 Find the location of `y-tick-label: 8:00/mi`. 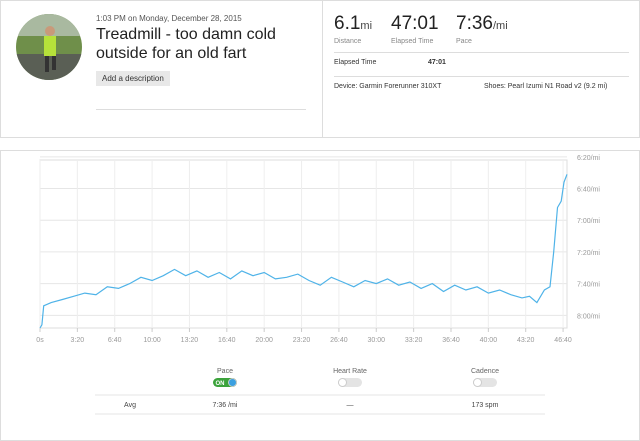

y-tick-label: 8:00/mi is located at coordinates (588, 316).